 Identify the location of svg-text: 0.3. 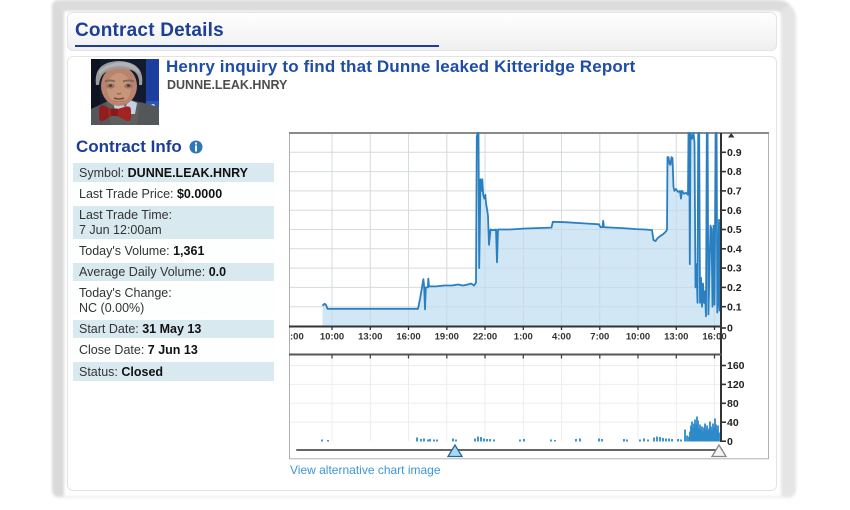
(734, 269).